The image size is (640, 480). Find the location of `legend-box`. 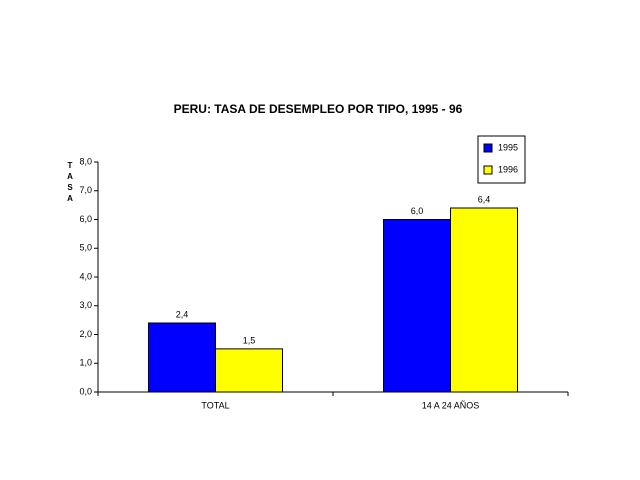

legend-box is located at coordinates (501, 159).